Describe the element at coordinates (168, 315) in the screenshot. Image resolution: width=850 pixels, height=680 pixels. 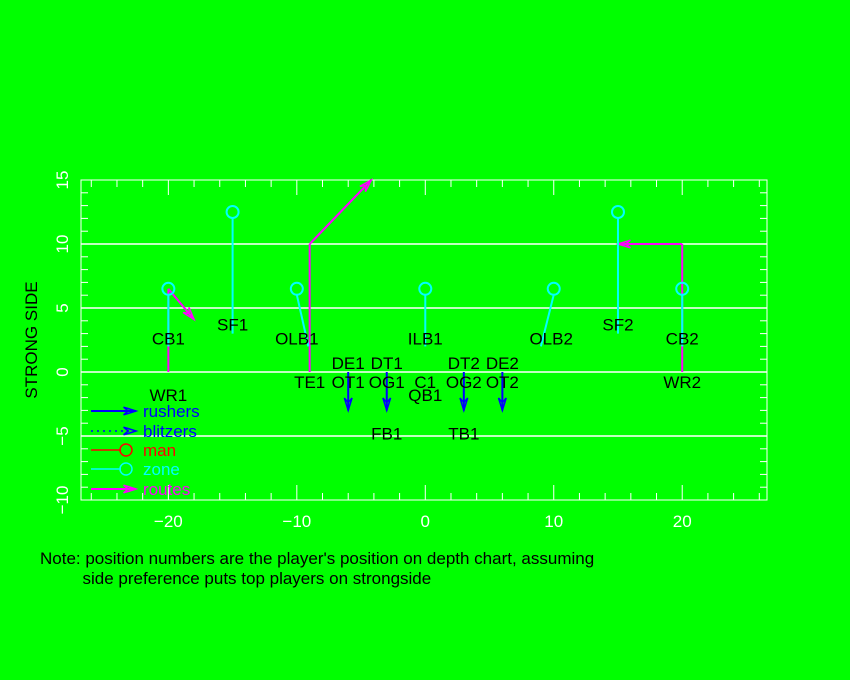
I see `zone-defender-cb1: CB1` at that location.